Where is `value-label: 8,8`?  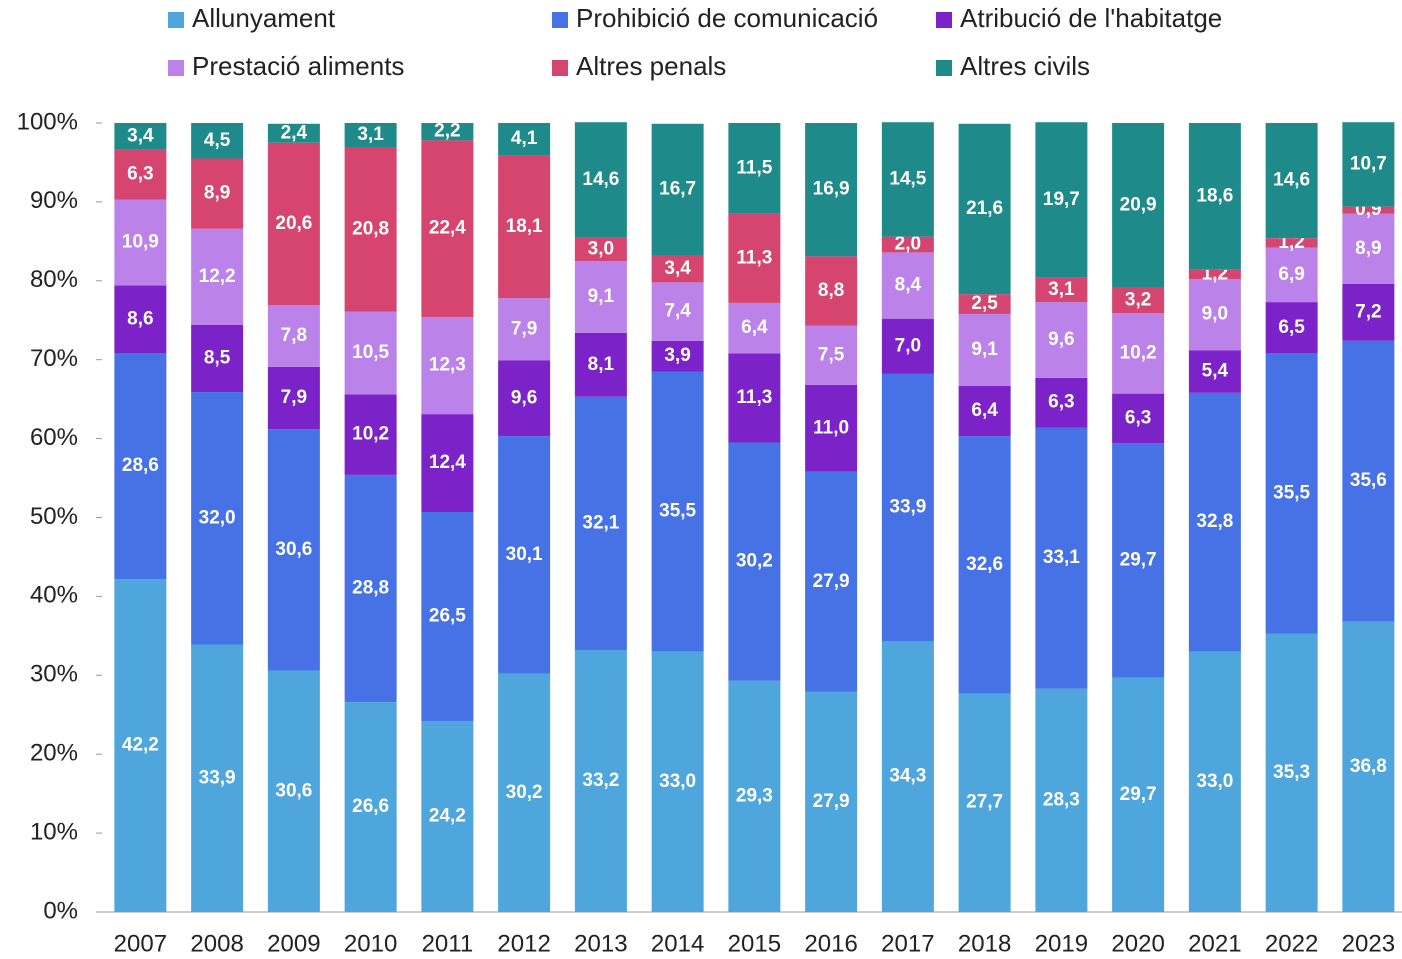
value-label: 8,8 is located at coordinates (831, 290).